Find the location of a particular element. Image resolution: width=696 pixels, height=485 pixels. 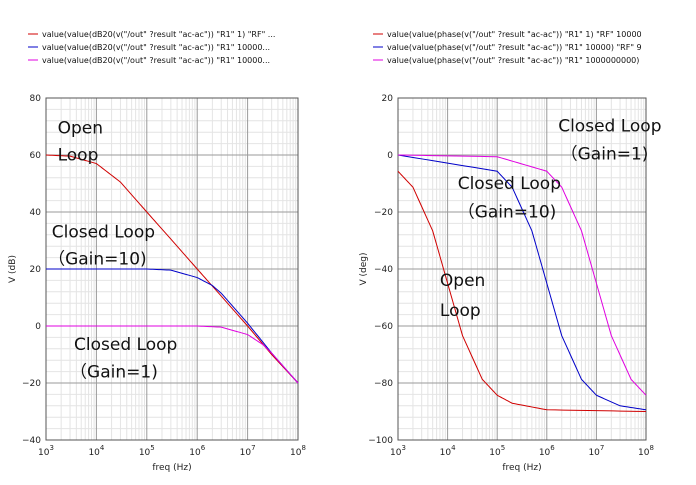

y-tick-label: −60 is located at coordinates (383, 327).